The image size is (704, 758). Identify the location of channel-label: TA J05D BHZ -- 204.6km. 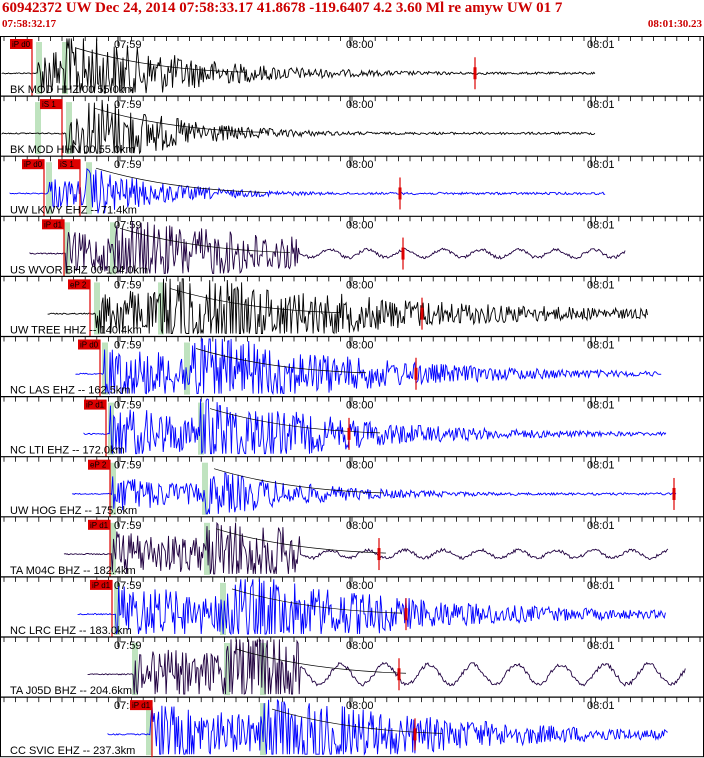
(71, 691).